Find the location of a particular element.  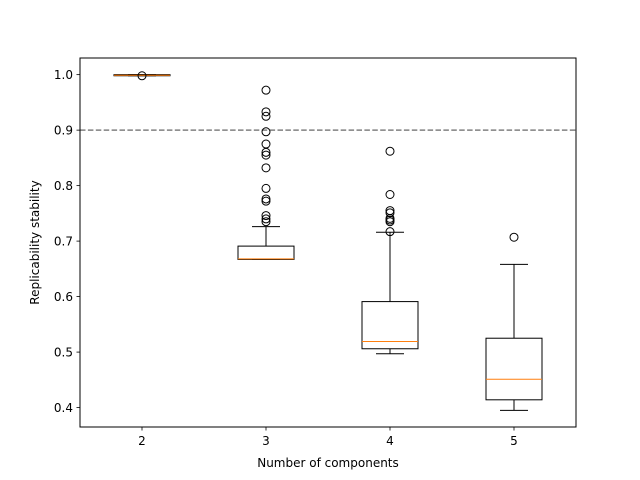

x-axis: 2 3 4 5 is located at coordinates (328, 437).